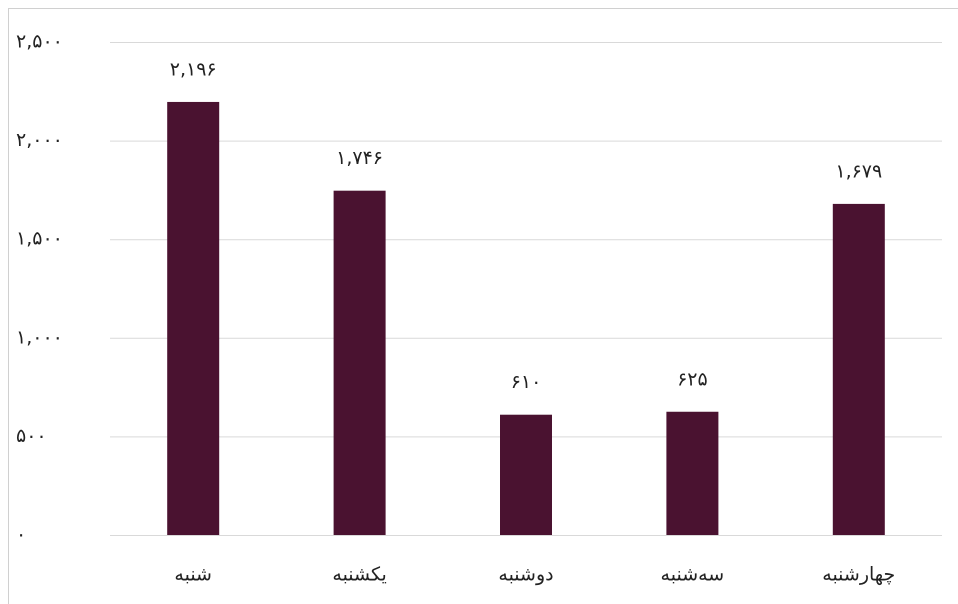 This screenshot has width=958, height=604. What do you see at coordinates (359, 158) in the screenshot?
I see `data-label: ۱,۷۴۶` at bounding box center [359, 158].